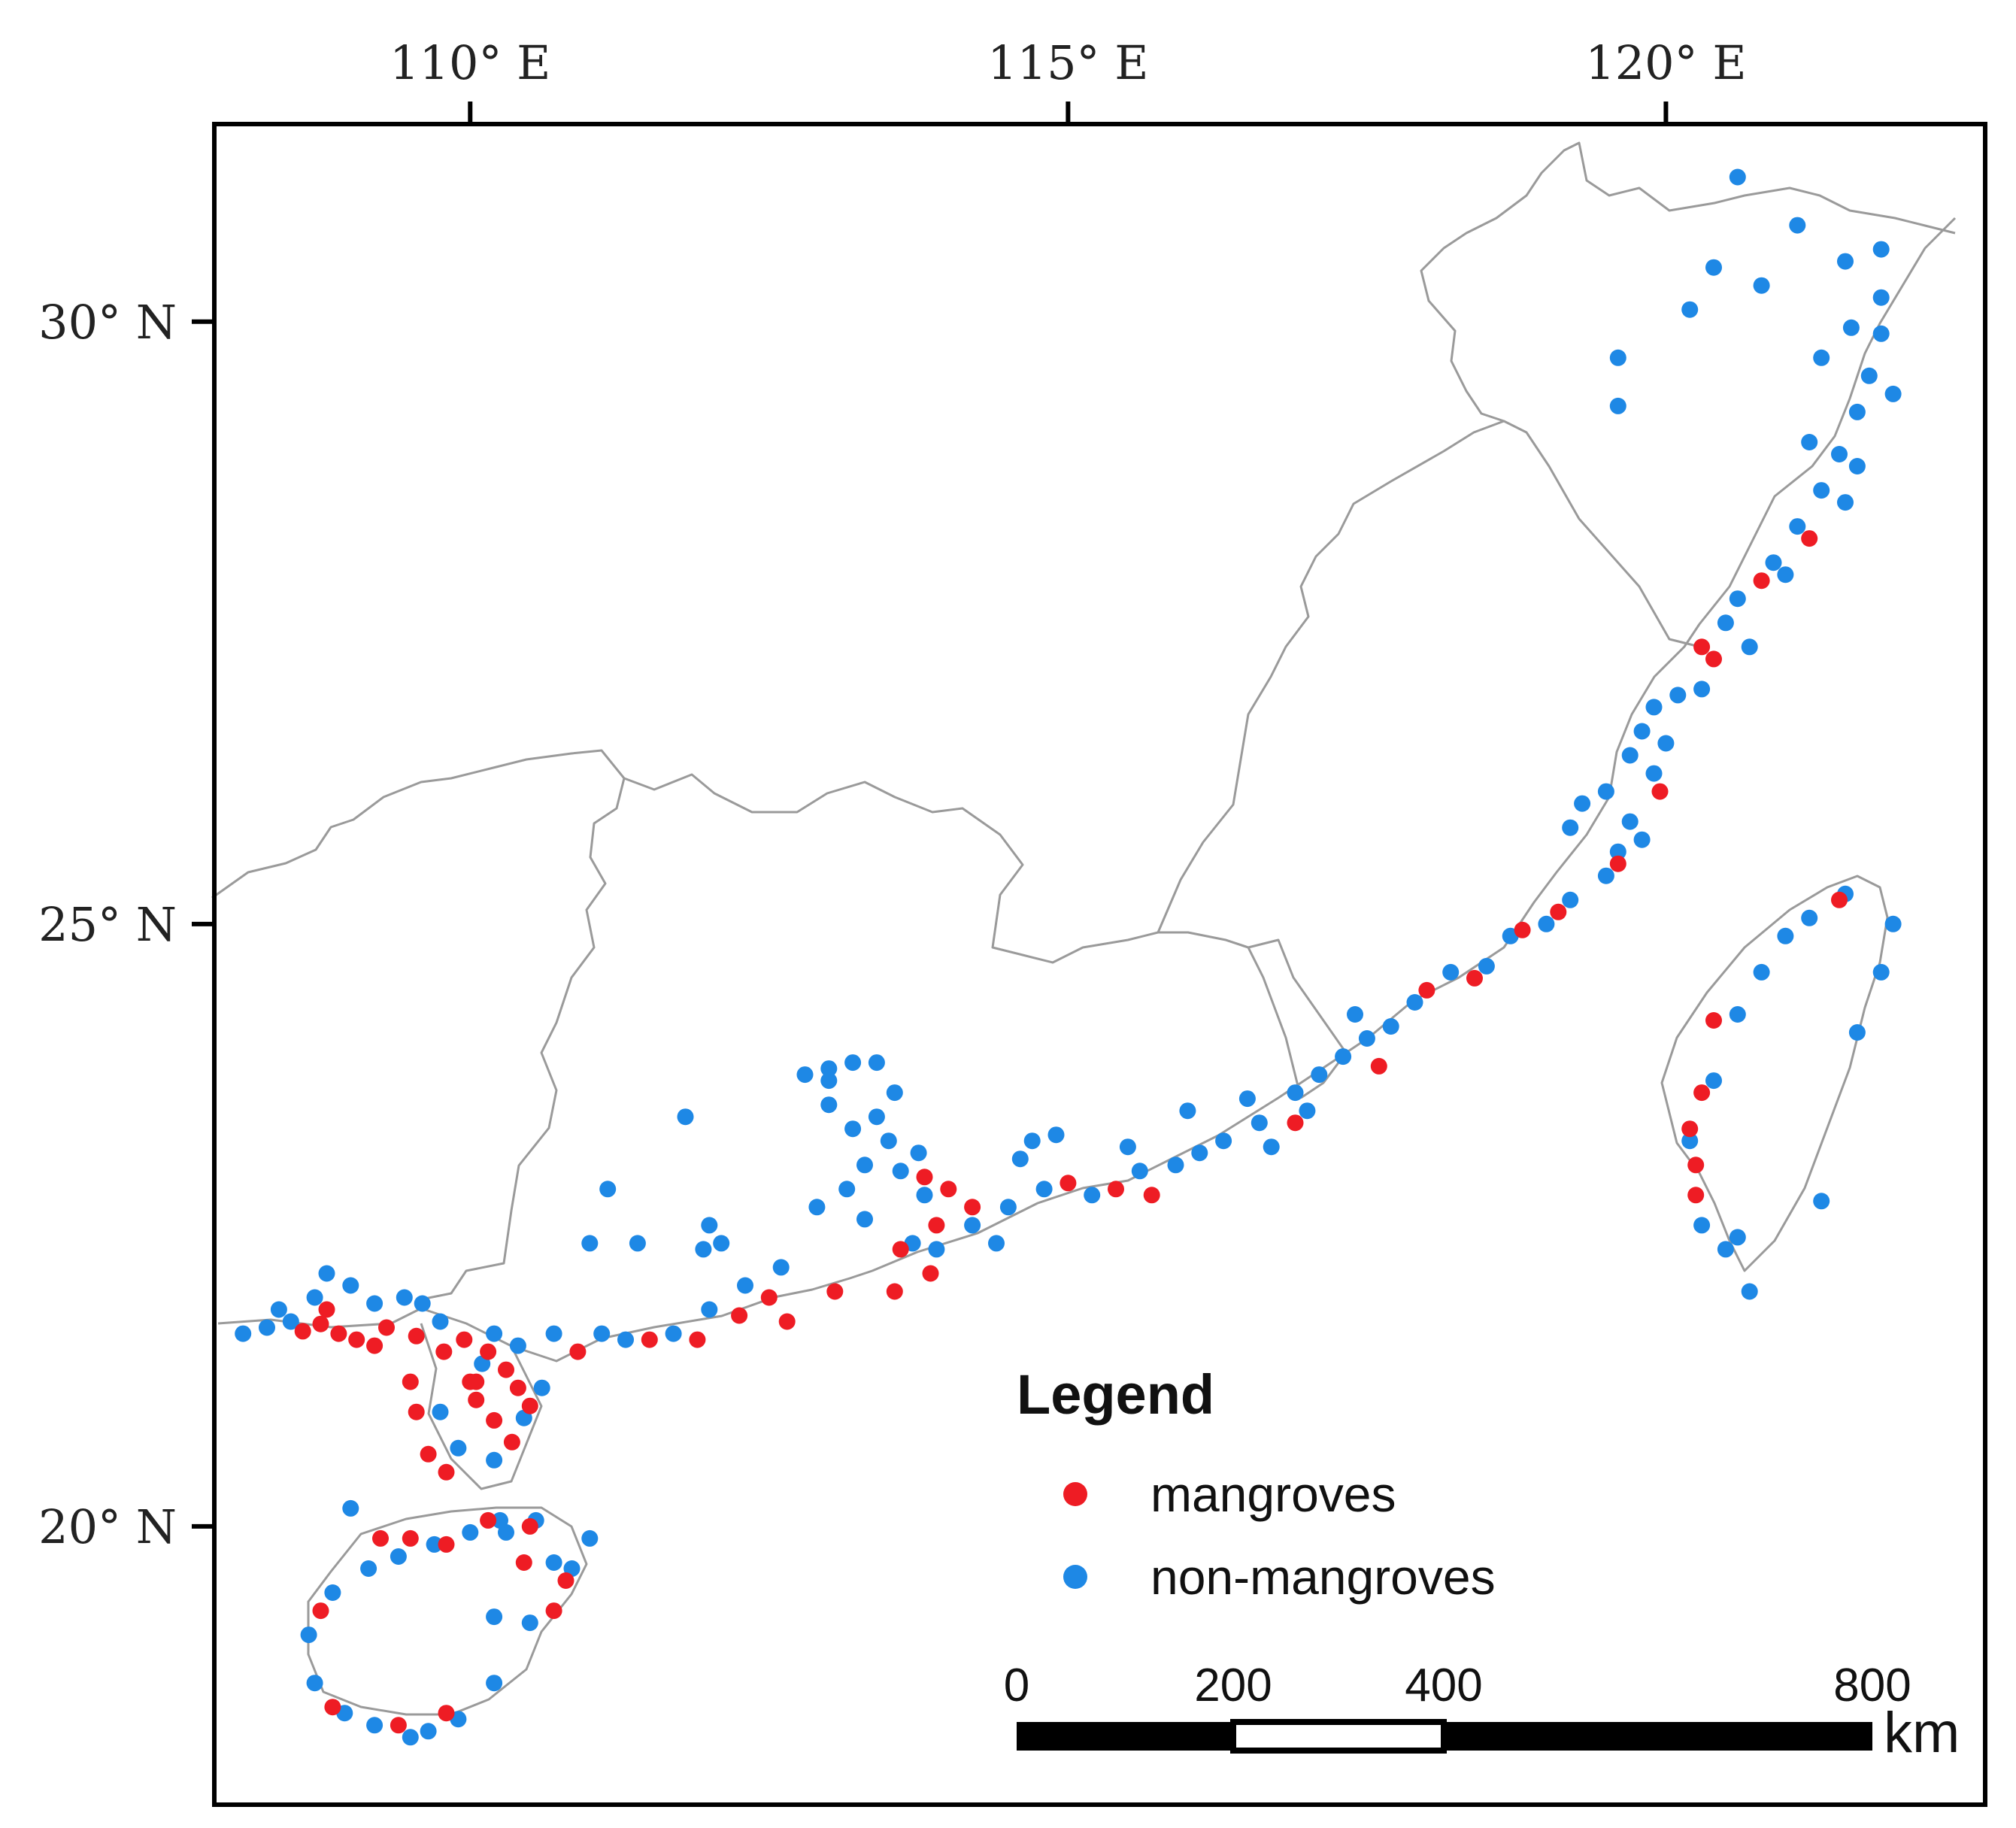 The height and width of the screenshot is (1828, 2016). I want to click on legend-marker-non-mangroves, so click(1075, 1577).